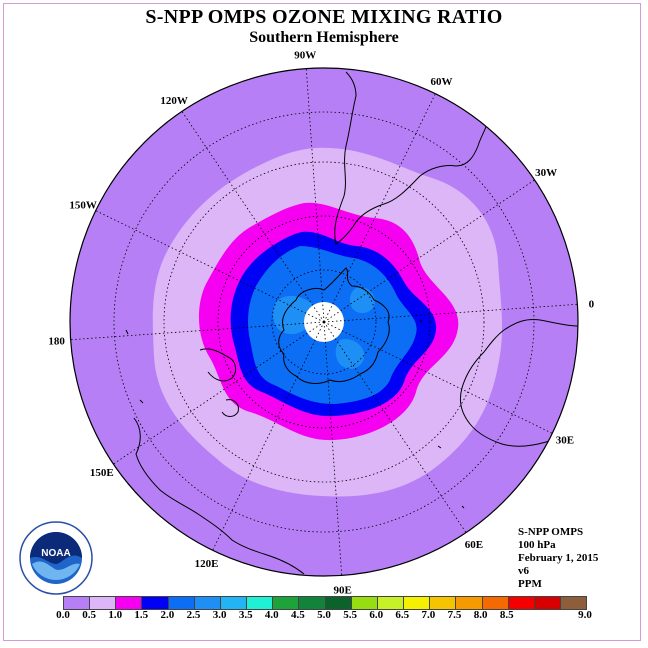  I want to click on colorbar-tick-label: 4.0, so click(271, 615).